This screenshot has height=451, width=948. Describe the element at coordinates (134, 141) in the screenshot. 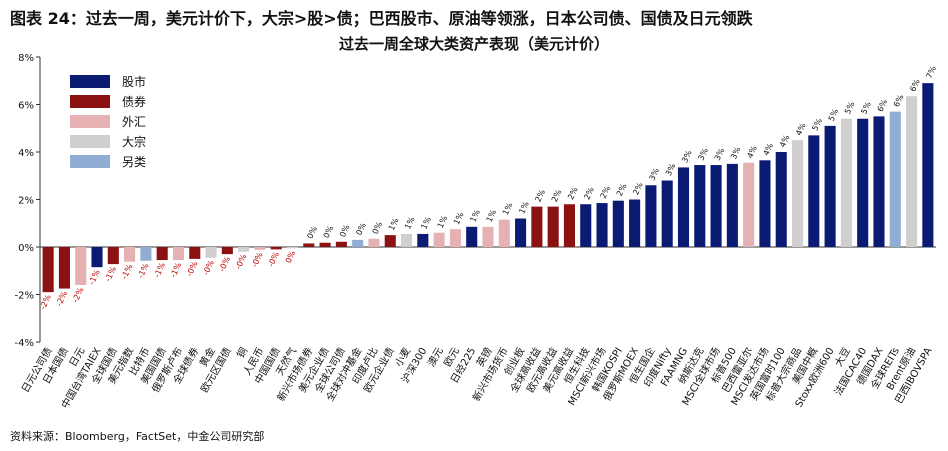

I see `legend-label-commodities: 大宗` at that location.